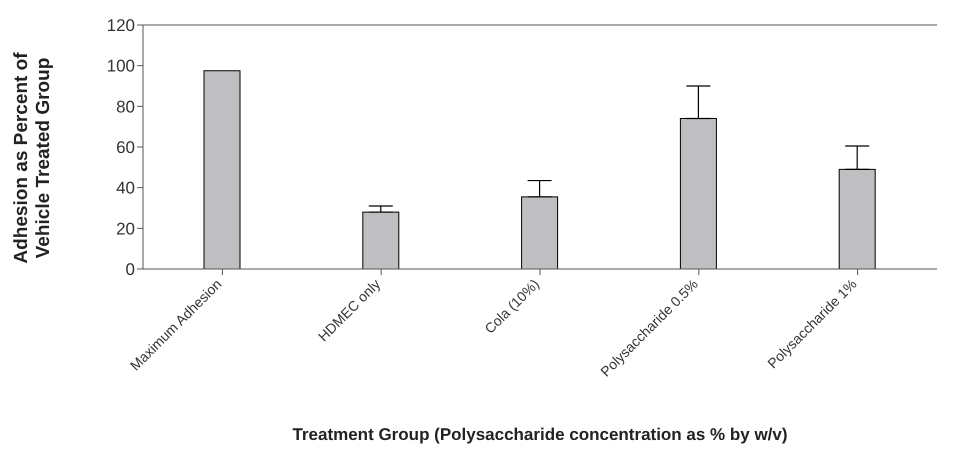 The height and width of the screenshot is (461, 953). Describe the element at coordinates (540, 435) in the screenshot. I see `x-axis-title: Treatment Group (Polysaccharide concentration as % by w/v)` at that location.